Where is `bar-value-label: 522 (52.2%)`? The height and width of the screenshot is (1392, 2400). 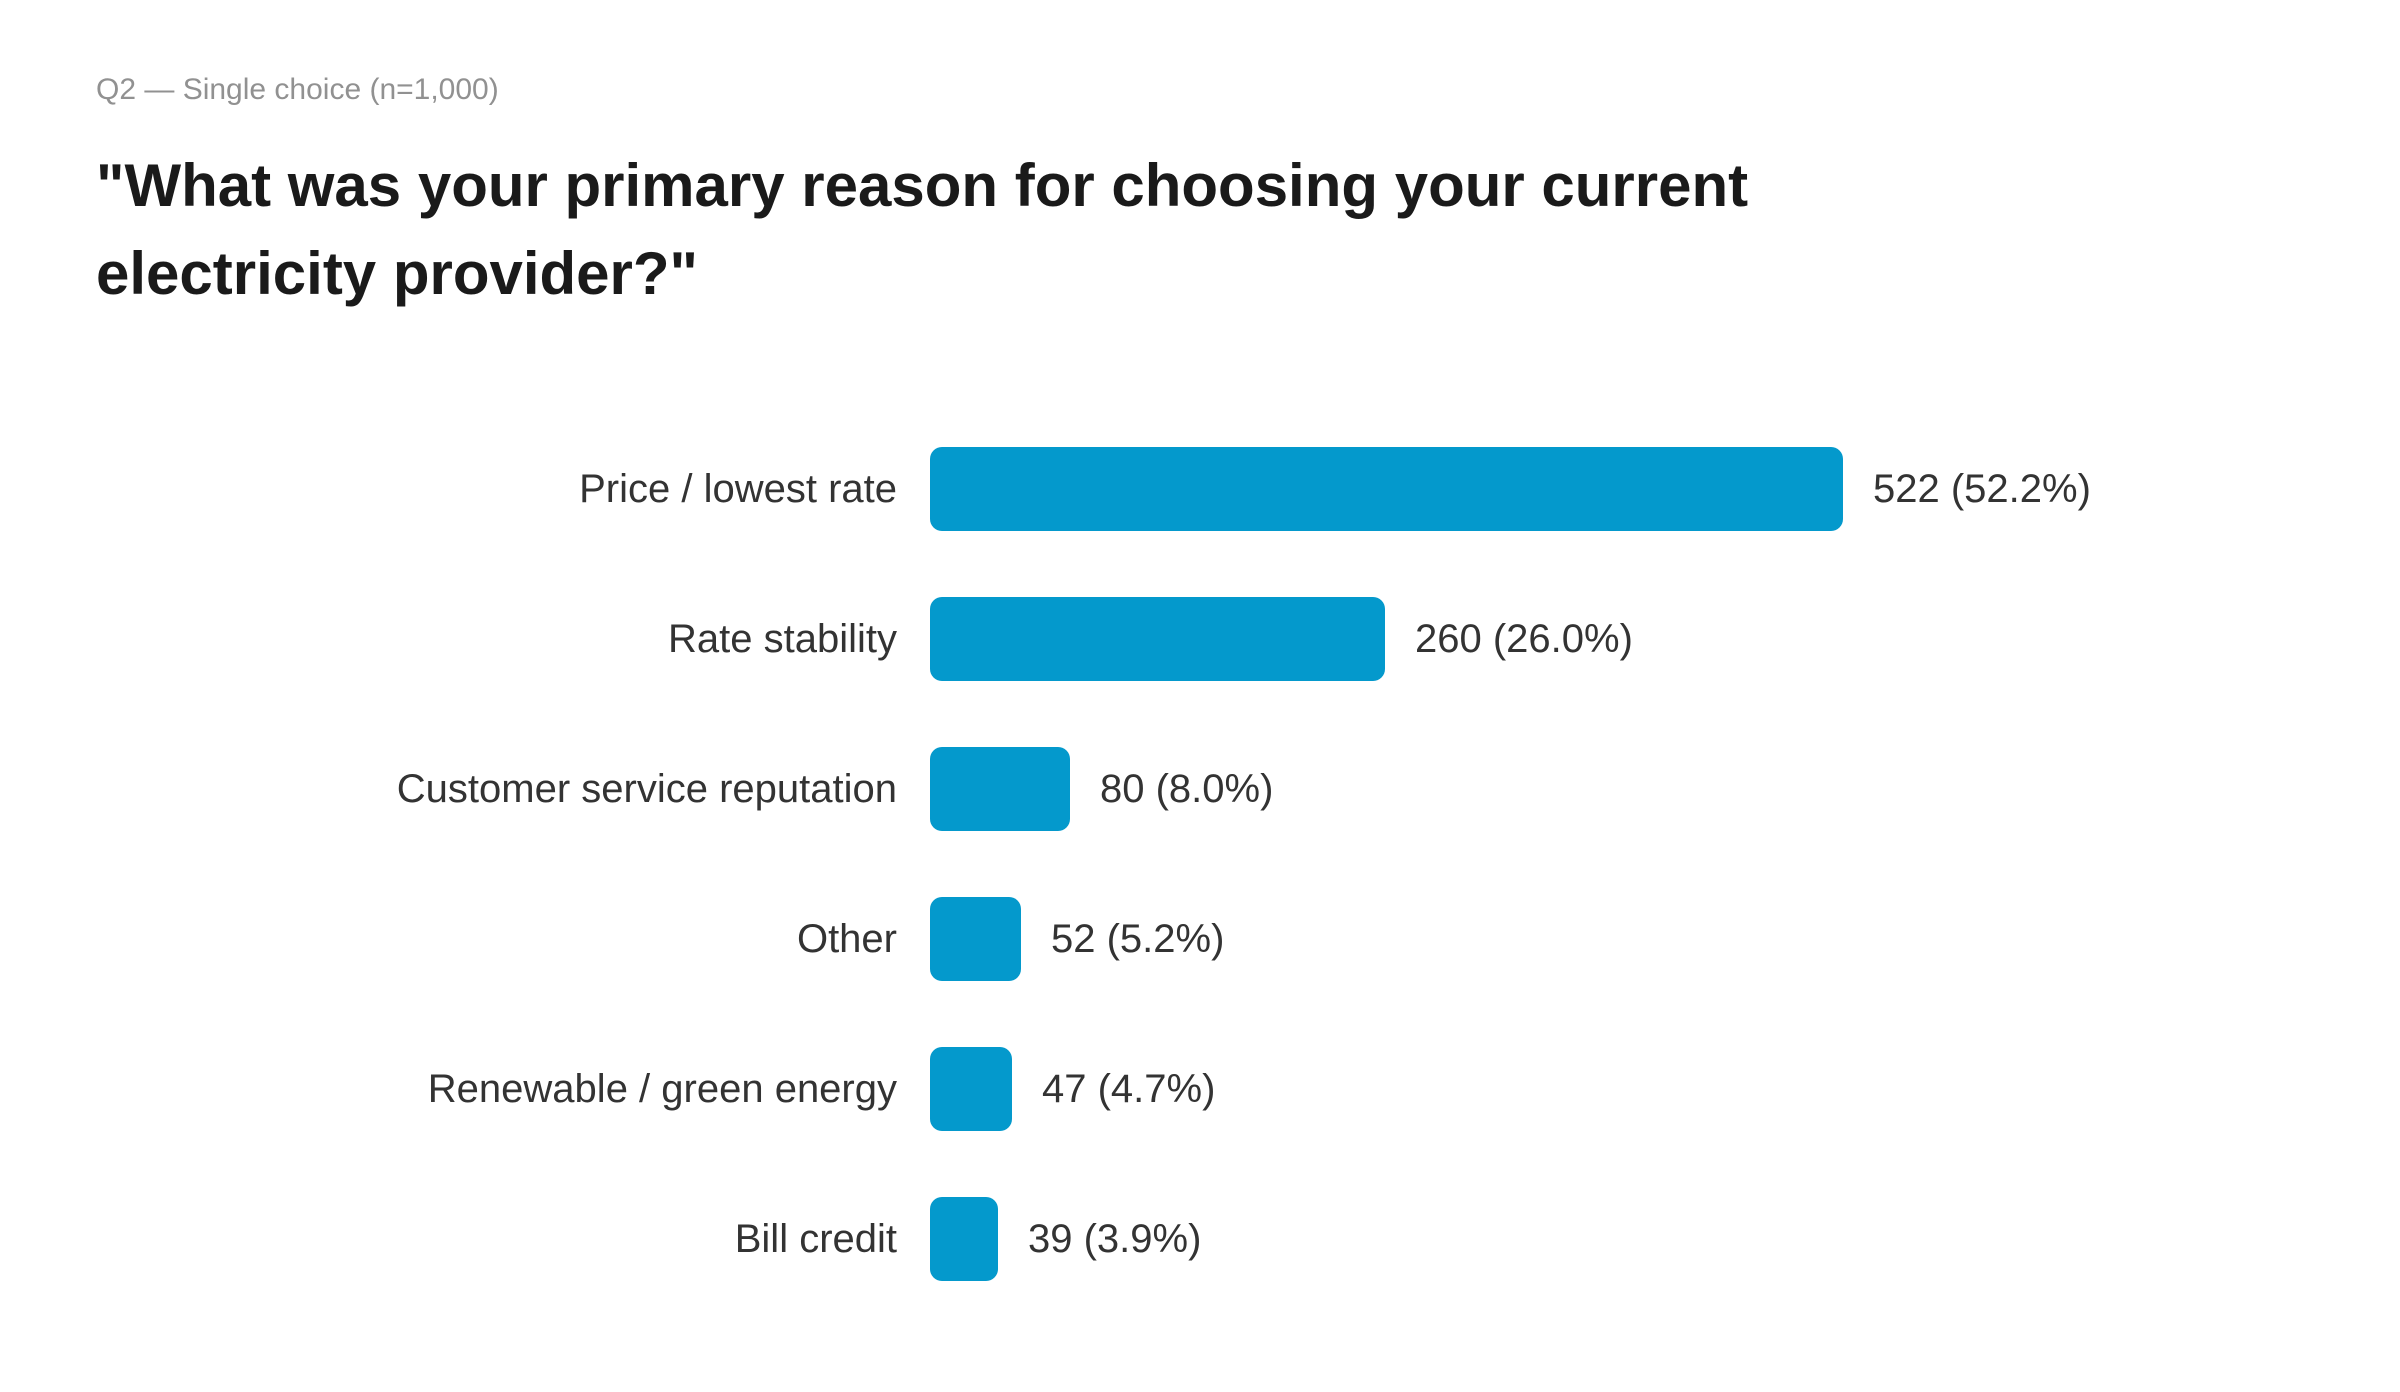
bar-value-label: 522 (52.2%) is located at coordinates (1982, 488).